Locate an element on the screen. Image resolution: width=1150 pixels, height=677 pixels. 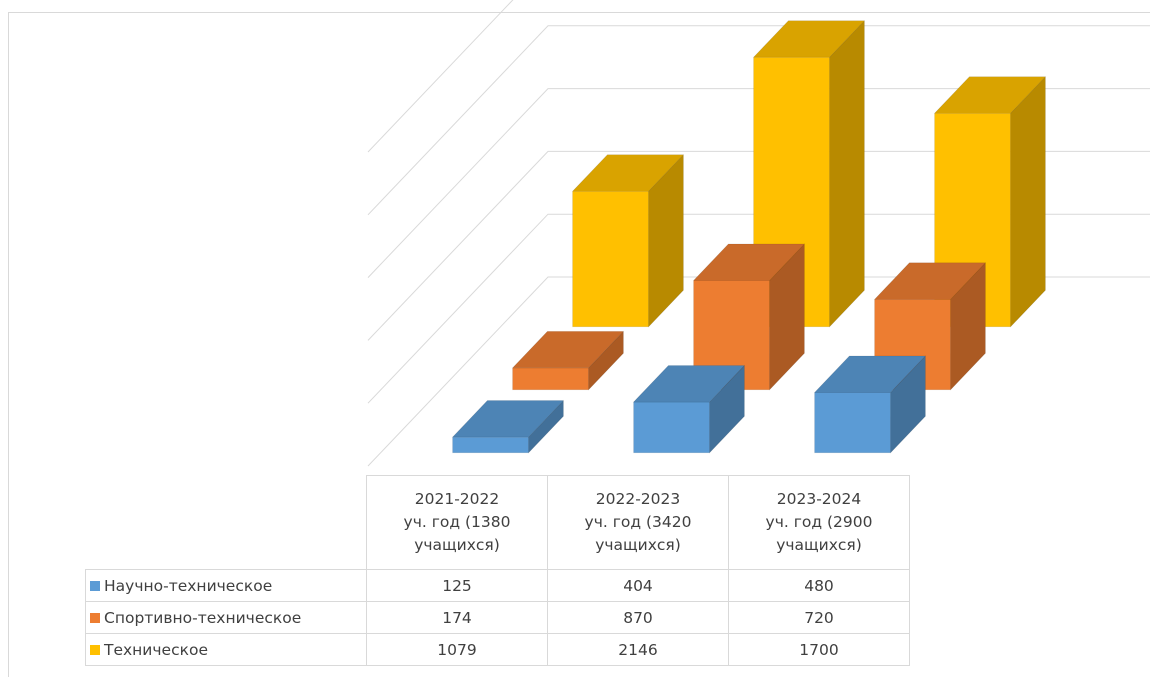
legend-swatch-blue is located at coordinates (95, 585).